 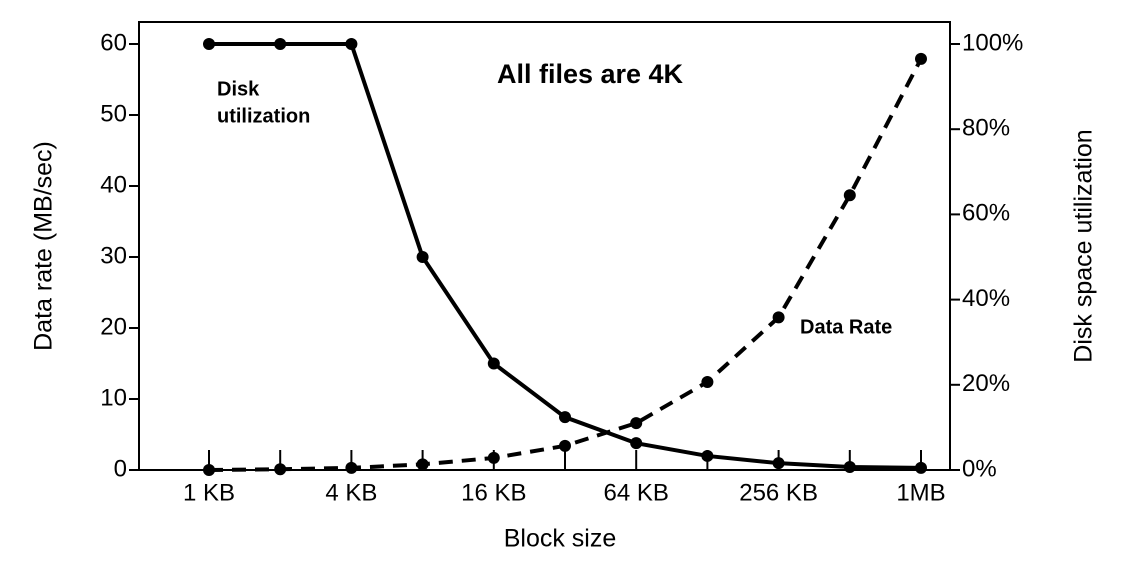 What do you see at coordinates (113, 113) in the screenshot?
I see `y-tick-label: 50` at bounding box center [113, 113].